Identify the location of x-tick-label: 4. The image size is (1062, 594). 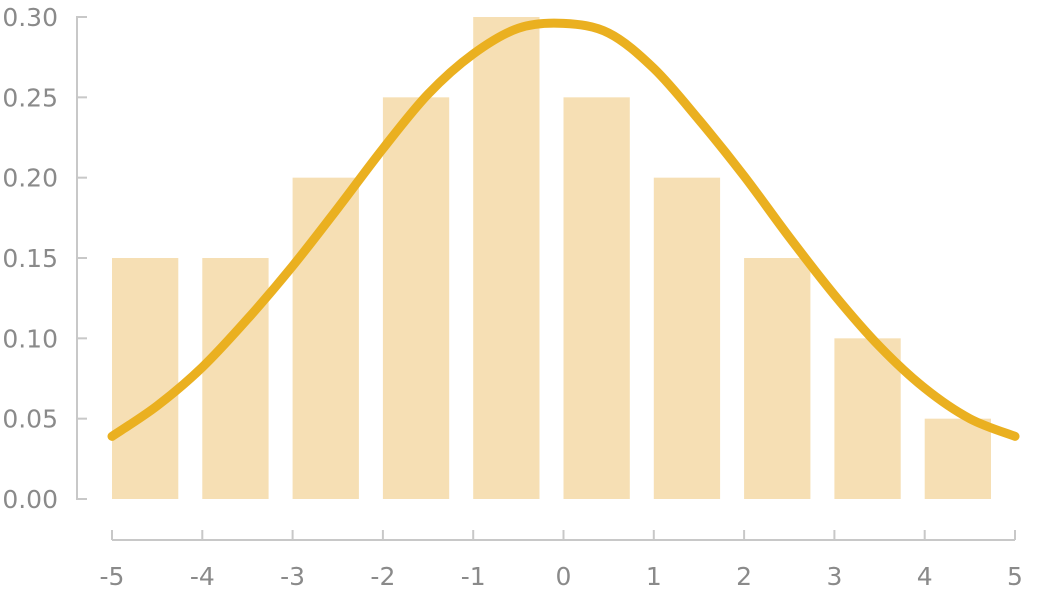
(925, 576).